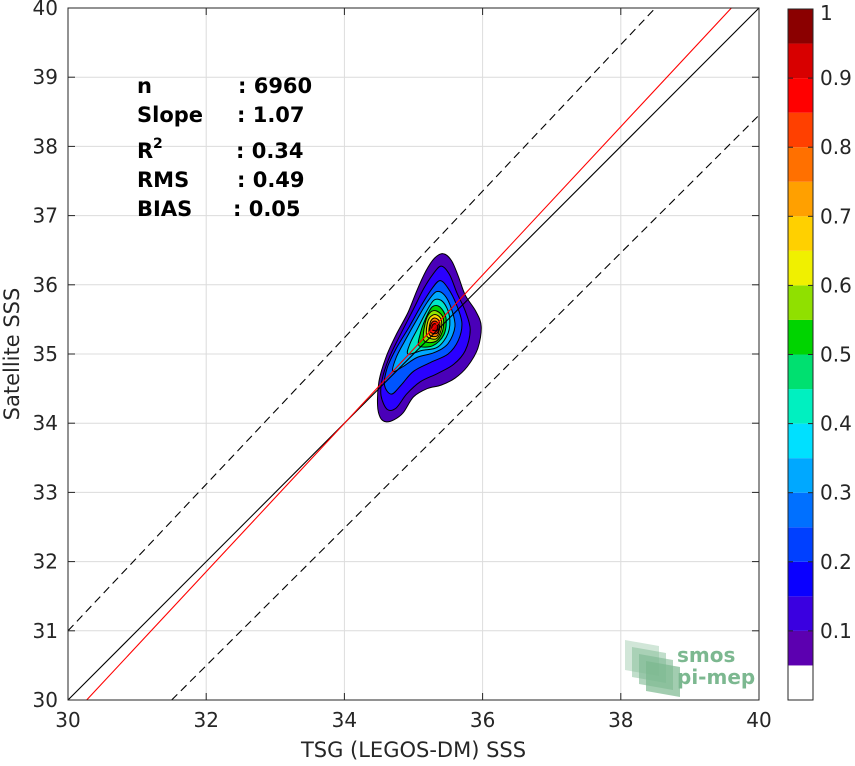 This screenshot has height=766, width=855. I want to click on y-axis-label: Satellite SSS, so click(12, 354).